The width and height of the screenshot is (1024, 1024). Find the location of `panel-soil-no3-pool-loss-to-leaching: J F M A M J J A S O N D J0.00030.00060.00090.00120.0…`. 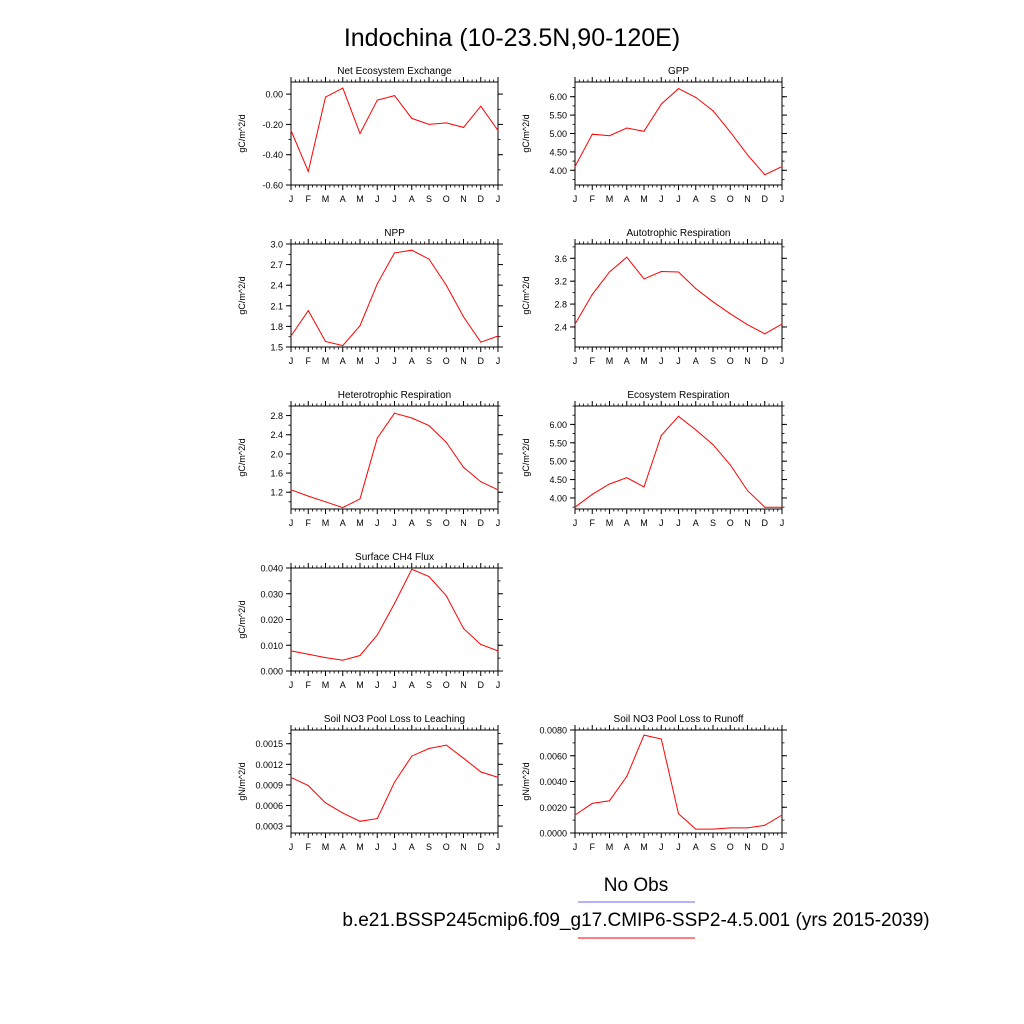

panel-soil-no3-pool-loss-to-leaching: J F M A M J J A S O N D J0.00030.00060.00090.00120.0… is located at coordinates (370, 783).